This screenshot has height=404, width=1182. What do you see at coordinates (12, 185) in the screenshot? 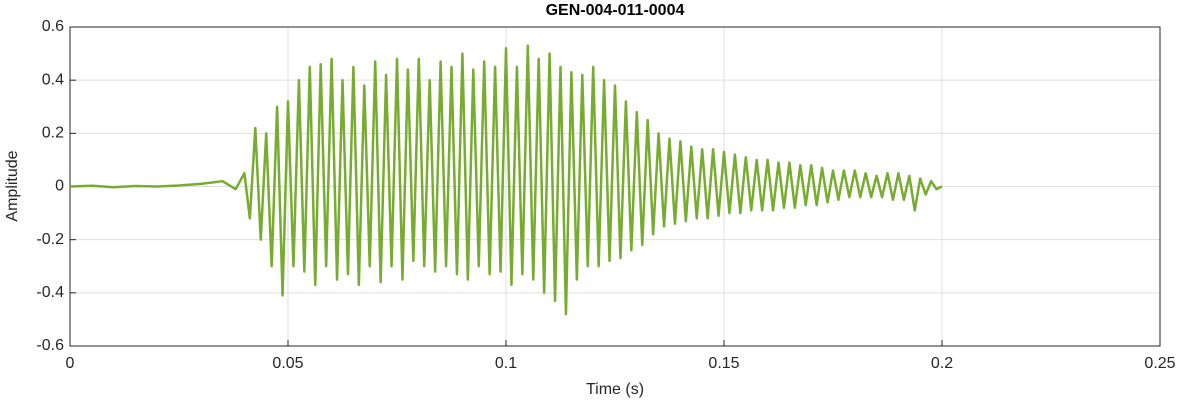
I see `y-axis-label: Amplitude` at bounding box center [12, 185].